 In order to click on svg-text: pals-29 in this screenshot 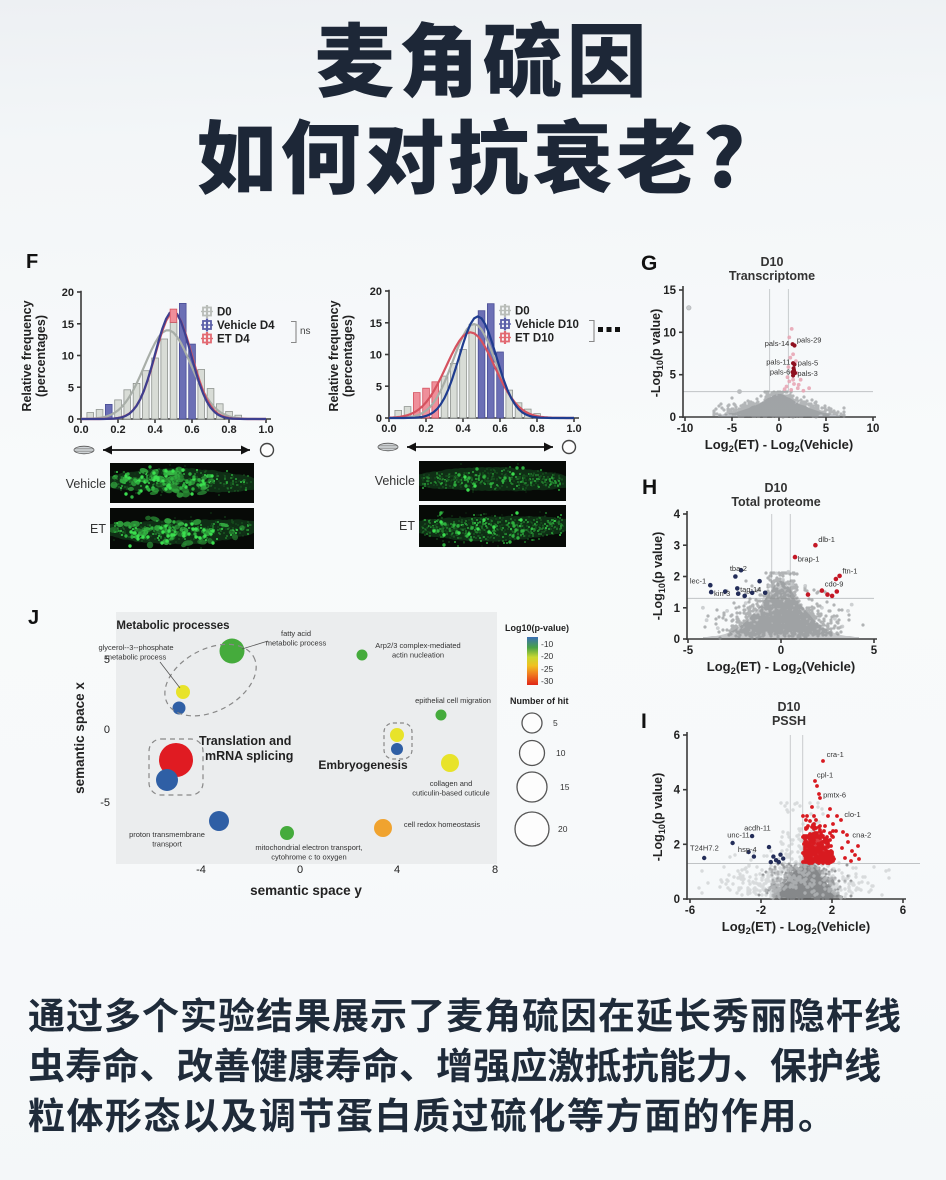, I will do `click(809, 339)`.